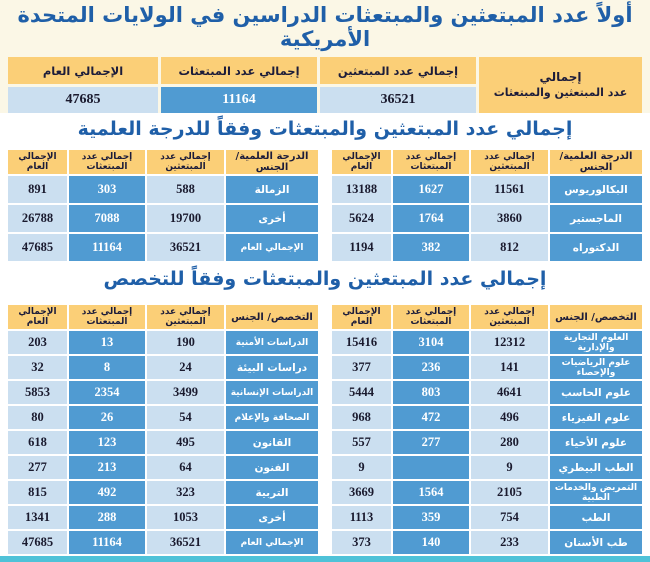 This screenshot has height=562, width=650. I want to click on total-count-cell: 32, so click(37, 367).